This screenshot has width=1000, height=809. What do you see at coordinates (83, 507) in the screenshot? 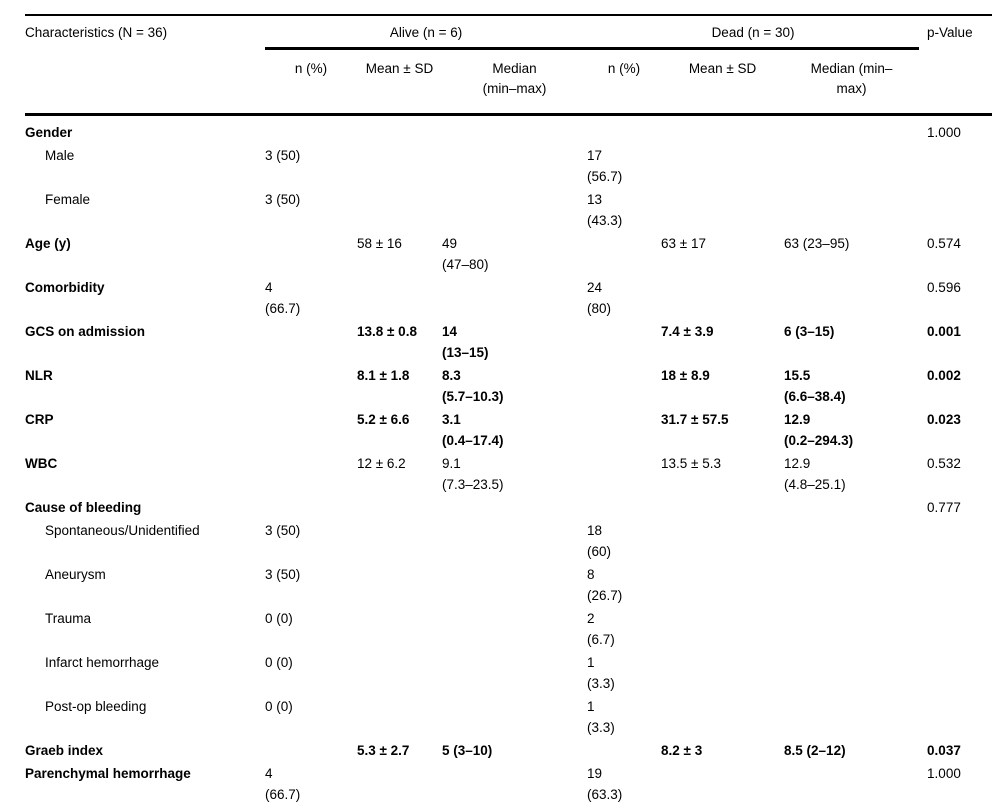
I see `row-label: Cause of bleeding` at bounding box center [83, 507].